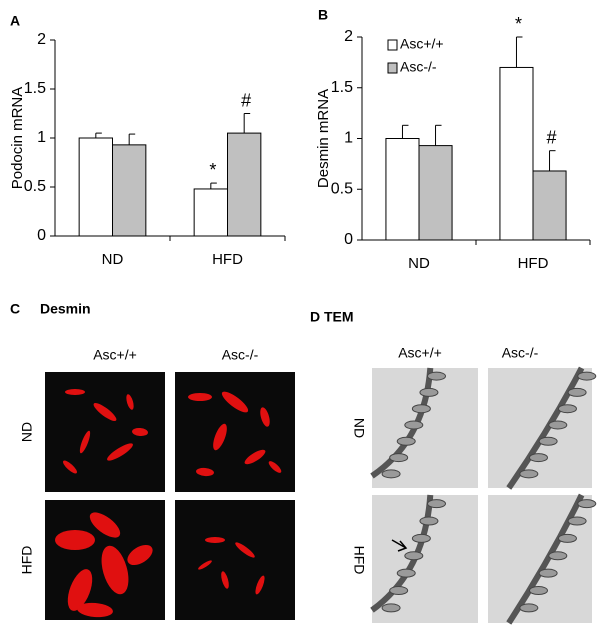 Image resolution: width=604 pixels, height=638 pixels. Describe the element at coordinates (422, 44) in the screenshot. I see `legend-label: Asc+/+` at that location.